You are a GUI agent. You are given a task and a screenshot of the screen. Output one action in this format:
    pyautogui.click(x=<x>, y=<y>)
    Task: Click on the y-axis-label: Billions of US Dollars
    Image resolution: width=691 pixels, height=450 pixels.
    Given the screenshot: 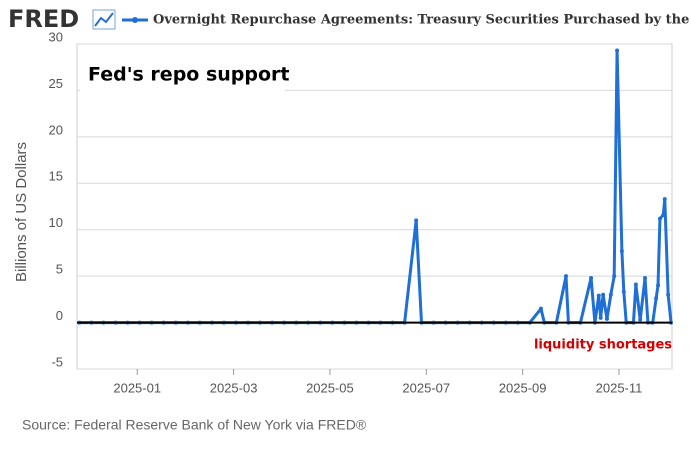 What is the action you would take?
    pyautogui.click(x=21, y=212)
    